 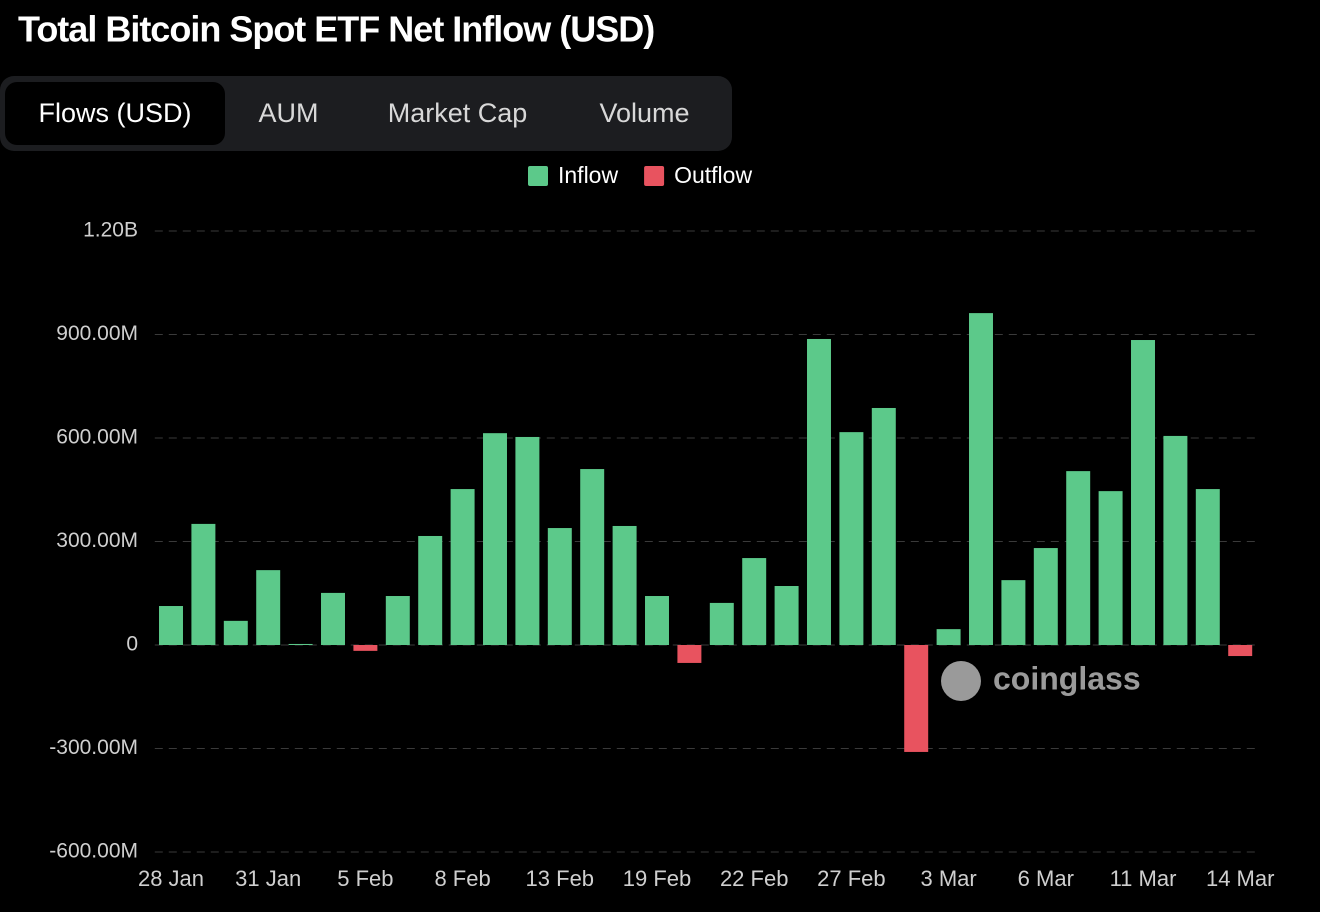 What do you see at coordinates (1046, 878) in the screenshot?
I see `x-tick-label: 6 Mar` at bounding box center [1046, 878].